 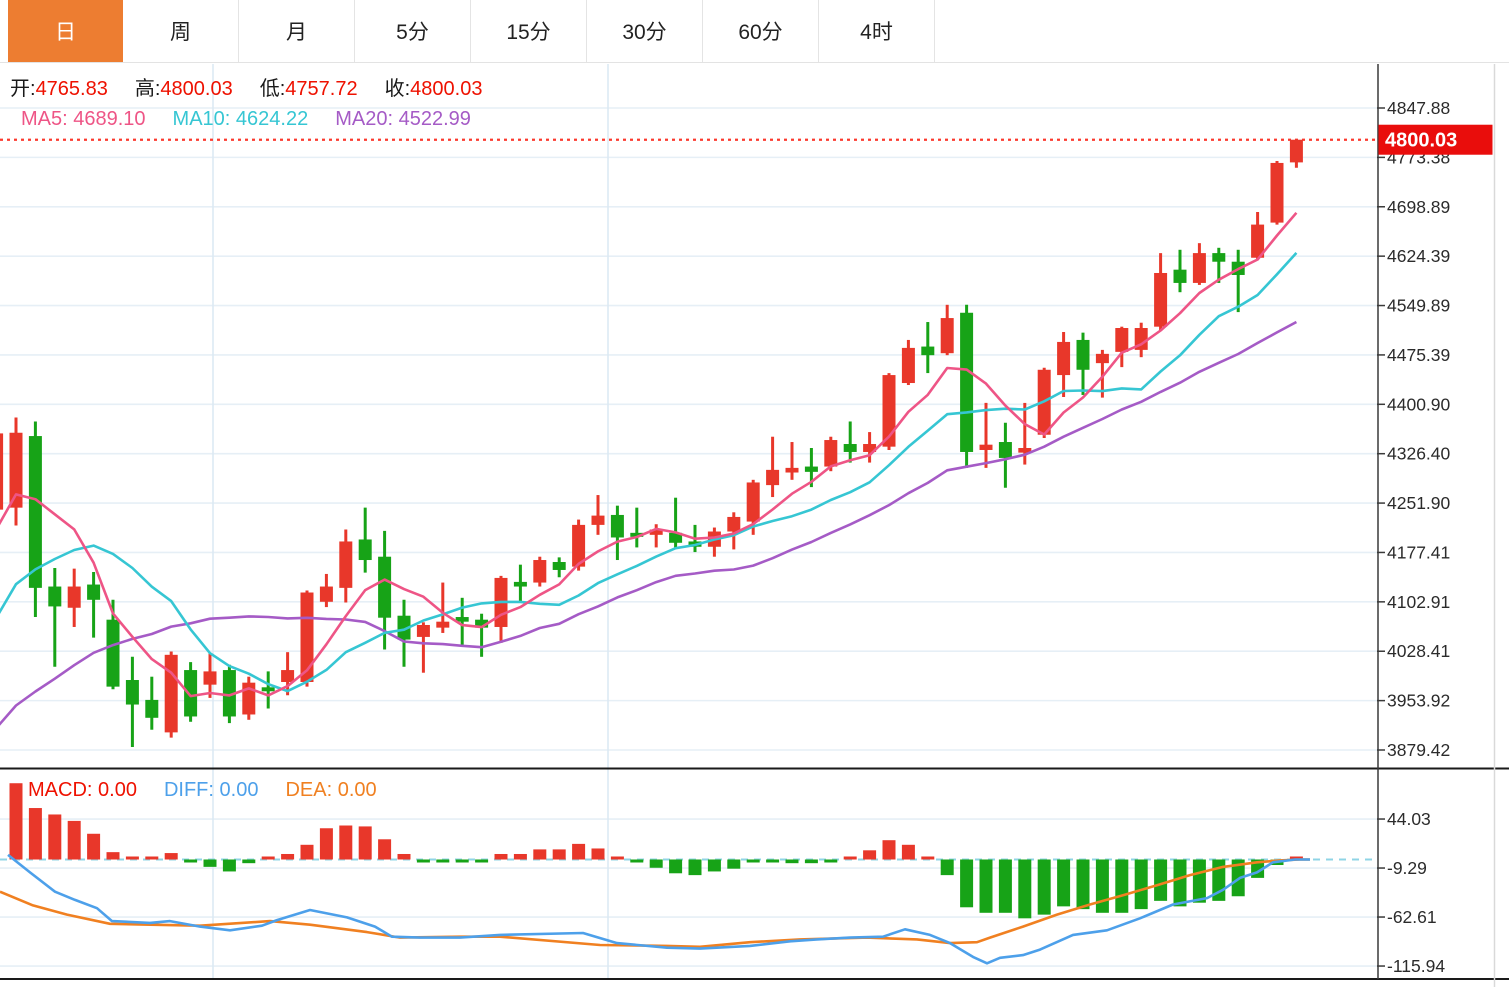 What do you see at coordinates (529, 31) in the screenshot?
I see `tab-15min: 15分` at bounding box center [529, 31].